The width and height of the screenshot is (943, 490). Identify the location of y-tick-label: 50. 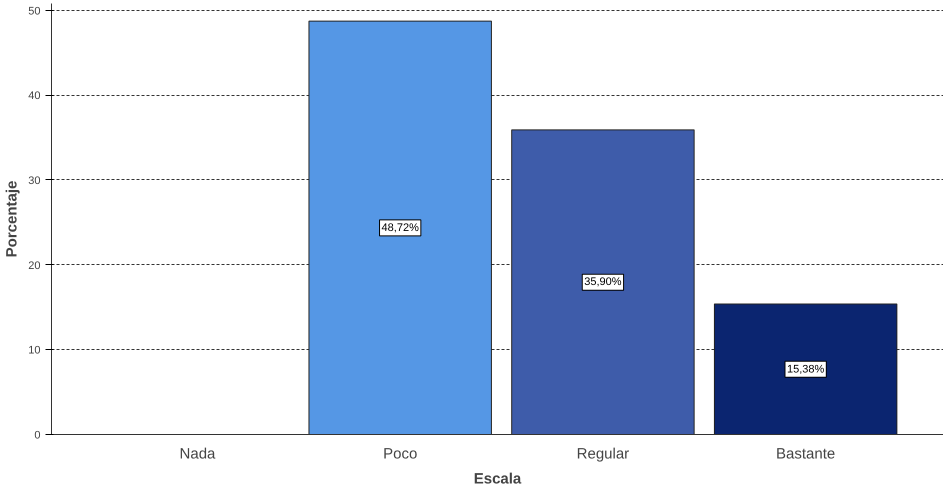
(34, 11).